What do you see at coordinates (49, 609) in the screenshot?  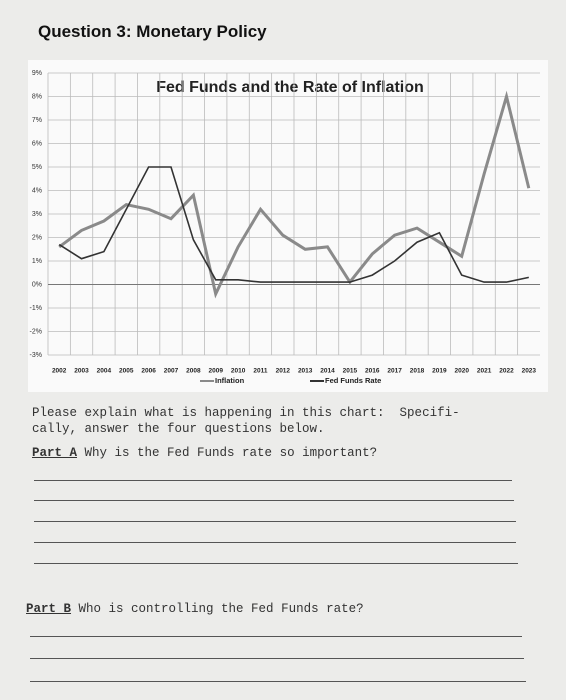 I see `part-label: Part B` at bounding box center [49, 609].